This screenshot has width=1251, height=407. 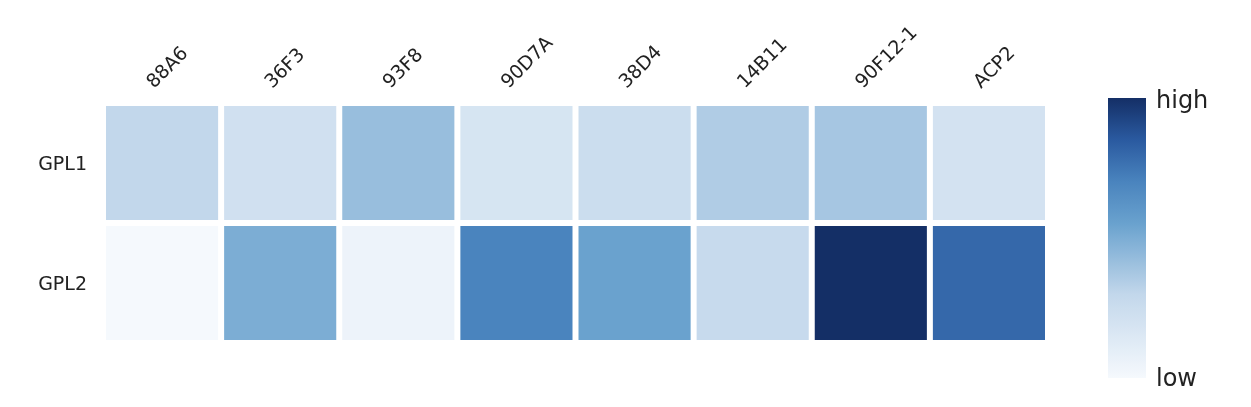 I want to click on y-tick-label: GPL1, so click(x=62, y=163).